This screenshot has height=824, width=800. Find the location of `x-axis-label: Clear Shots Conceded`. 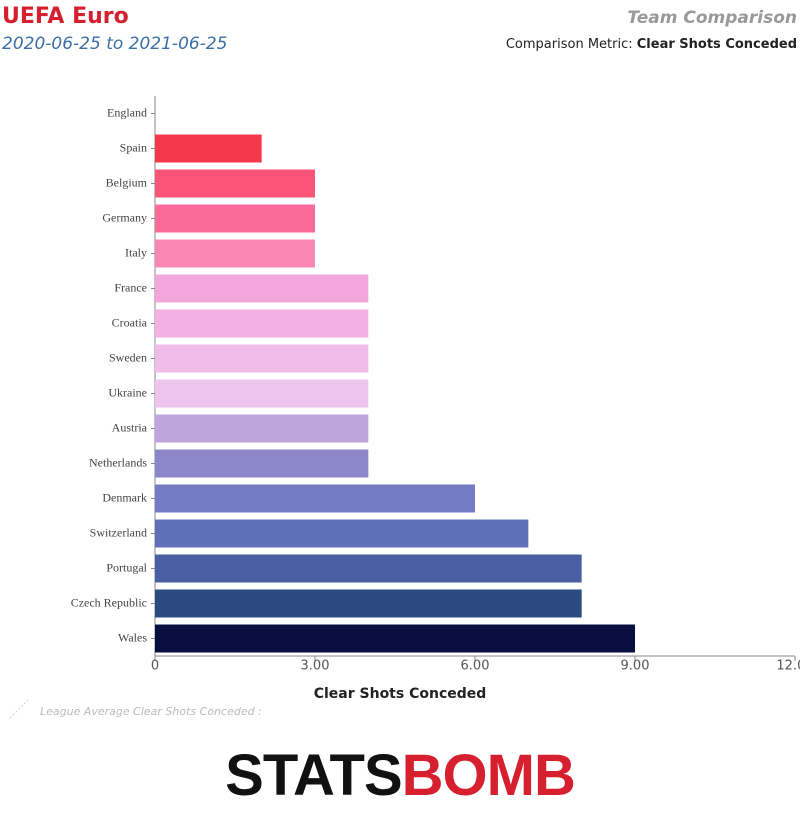

x-axis-label: Clear Shots Conceded is located at coordinates (400, 694).